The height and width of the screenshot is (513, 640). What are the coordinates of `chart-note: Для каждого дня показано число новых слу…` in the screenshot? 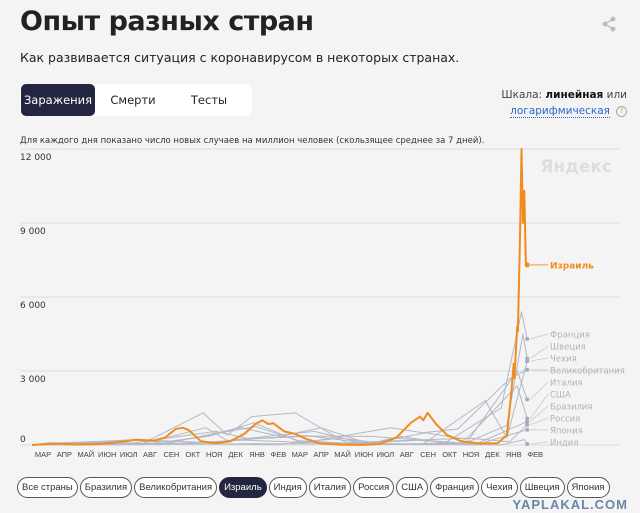 It's located at (252, 141).